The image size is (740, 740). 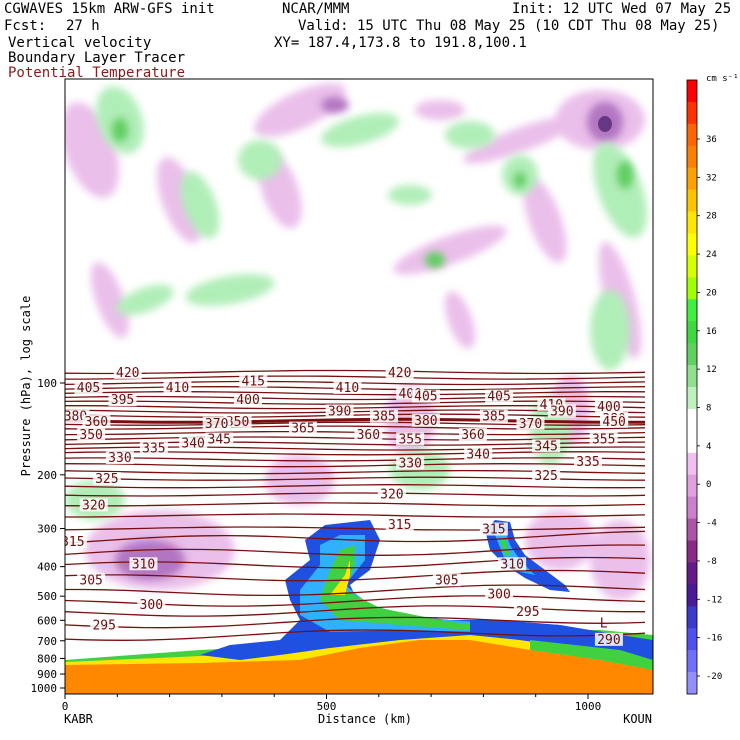 What do you see at coordinates (47, 596) in the screenshot?
I see `y-tick-label: 500` at bounding box center [47, 596].